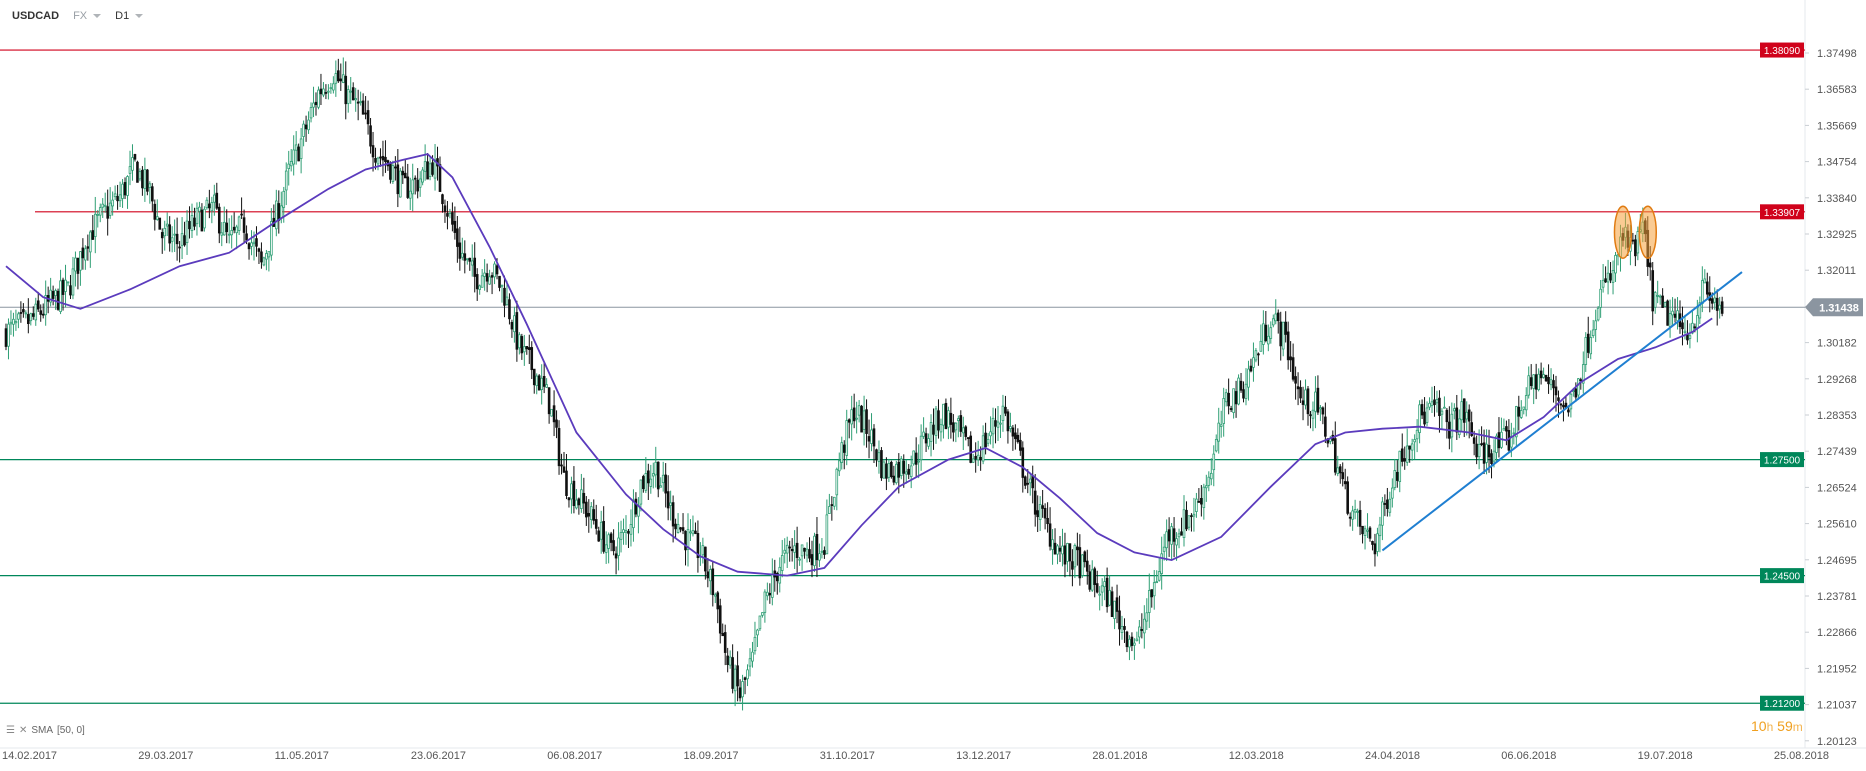 The width and height of the screenshot is (1866, 771). Describe the element at coordinates (87, 16) in the screenshot. I see `market-selector: FX` at that location.